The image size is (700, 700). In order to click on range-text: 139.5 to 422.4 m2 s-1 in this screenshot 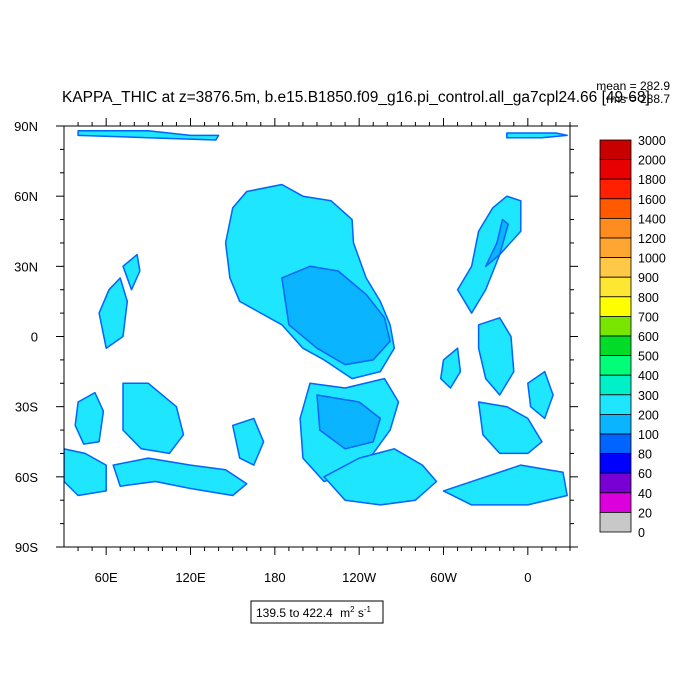, I will do `click(314, 612)`.